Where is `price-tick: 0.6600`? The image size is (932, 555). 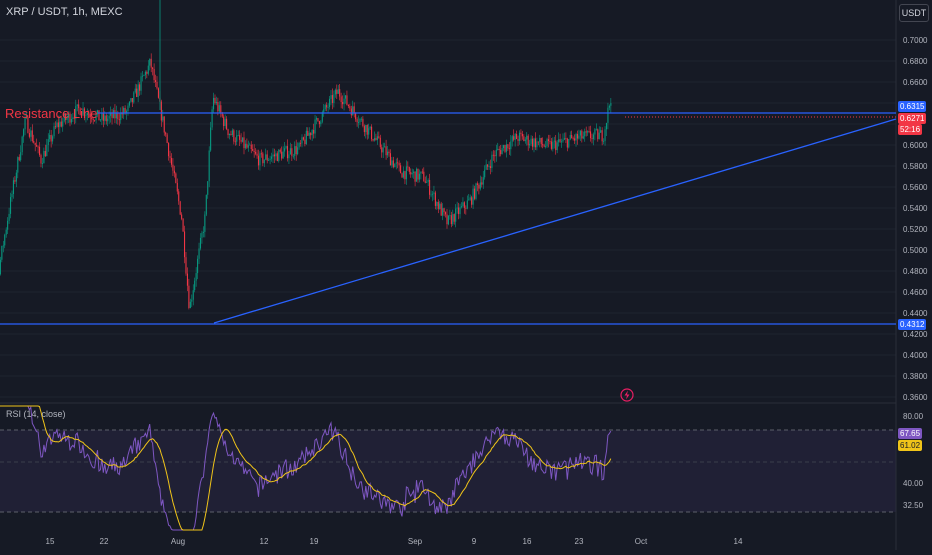
price-tick: 0.6600 is located at coordinates (915, 82).